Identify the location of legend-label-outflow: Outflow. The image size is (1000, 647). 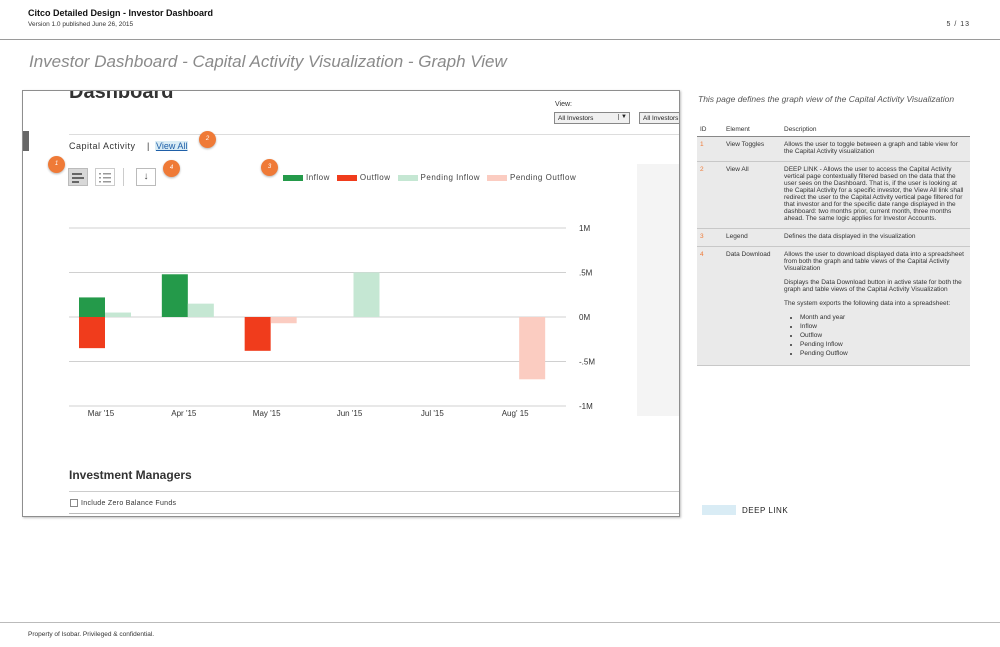
(375, 177).